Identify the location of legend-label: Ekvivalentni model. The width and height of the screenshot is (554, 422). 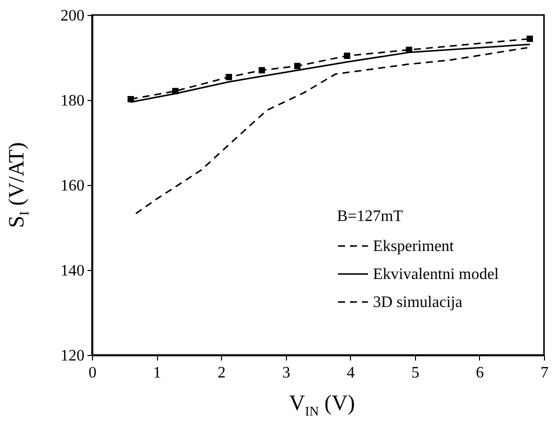
(436, 274).